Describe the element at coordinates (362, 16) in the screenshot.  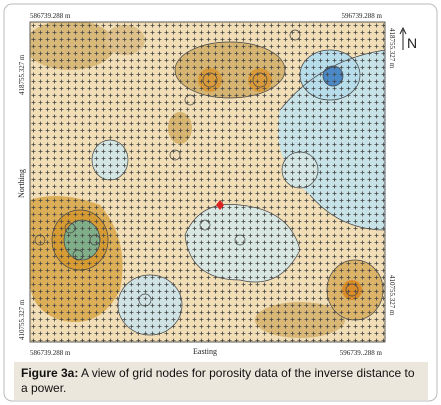
I see `corner-label: 596739.288 m` at that location.